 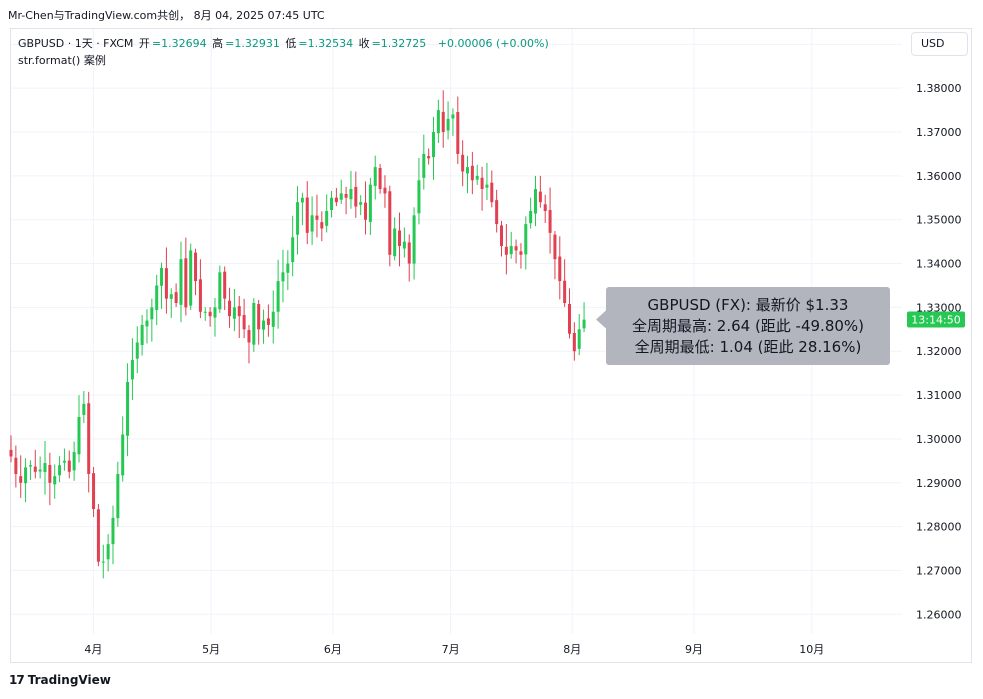 What do you see at coordinates (939, 570) in the screenshot?
I see `price-tick-label: 1.27000` at bounding box center [939, 570].